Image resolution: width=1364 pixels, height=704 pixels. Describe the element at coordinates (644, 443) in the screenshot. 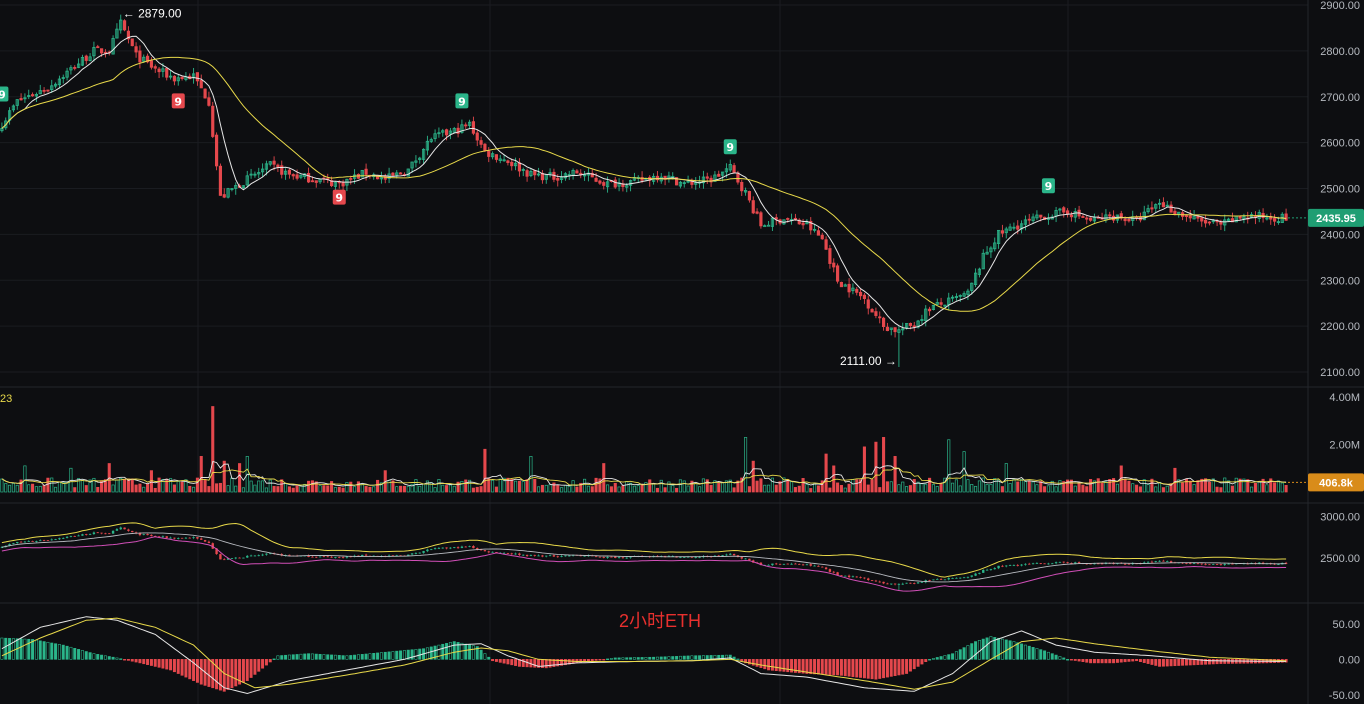

I see `volume-panel: 23` at that location.